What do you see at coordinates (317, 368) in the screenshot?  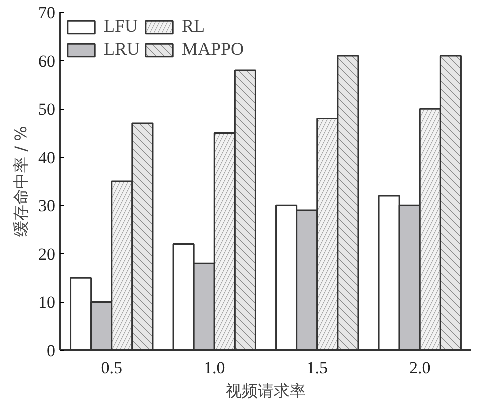 I see `x-tick-label: 1.5` at bounding box center [317, 368].